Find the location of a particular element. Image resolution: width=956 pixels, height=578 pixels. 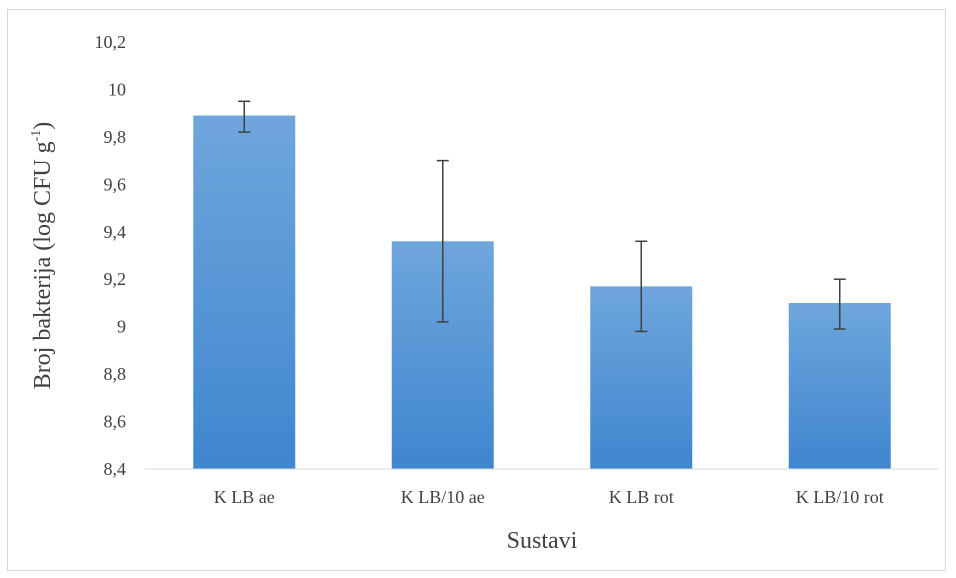

y-axis-title: Broj bakterija (log CFU g-1) is located at coordinates (42, 256).